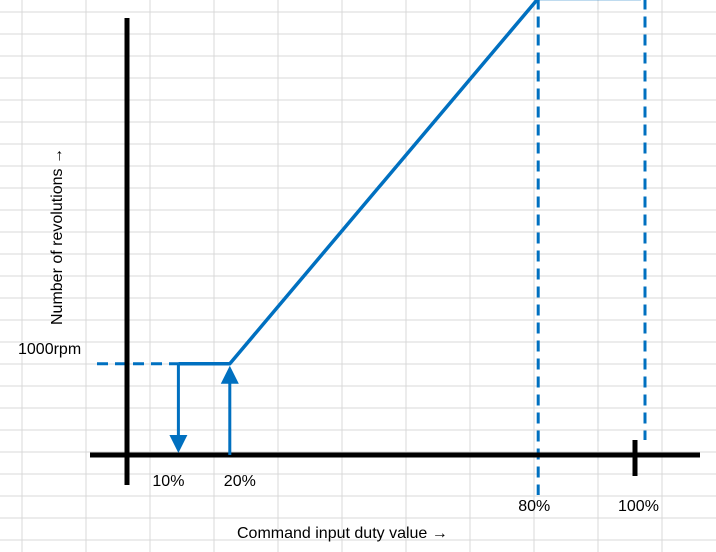 This screenshot has height=552, width=716. I want to click on y-tick-label-1000rpm: 1000rpm, so click(50, 349).